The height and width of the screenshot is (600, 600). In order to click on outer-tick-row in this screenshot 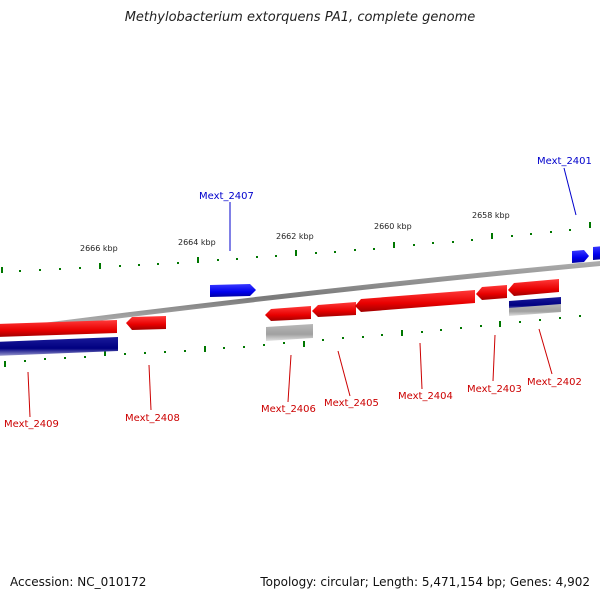, I will do `click(296, 247)`.